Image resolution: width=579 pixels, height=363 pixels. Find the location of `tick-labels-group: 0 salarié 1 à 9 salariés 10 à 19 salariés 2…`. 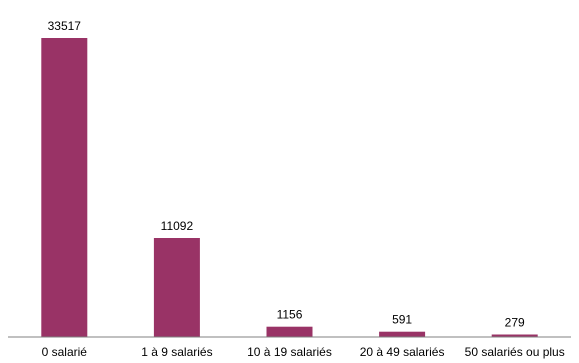

tick-labels-group: 0 salarié 1 à 9 salariés 10 à 19 salariés 2… is located at coordinates (303, 352).